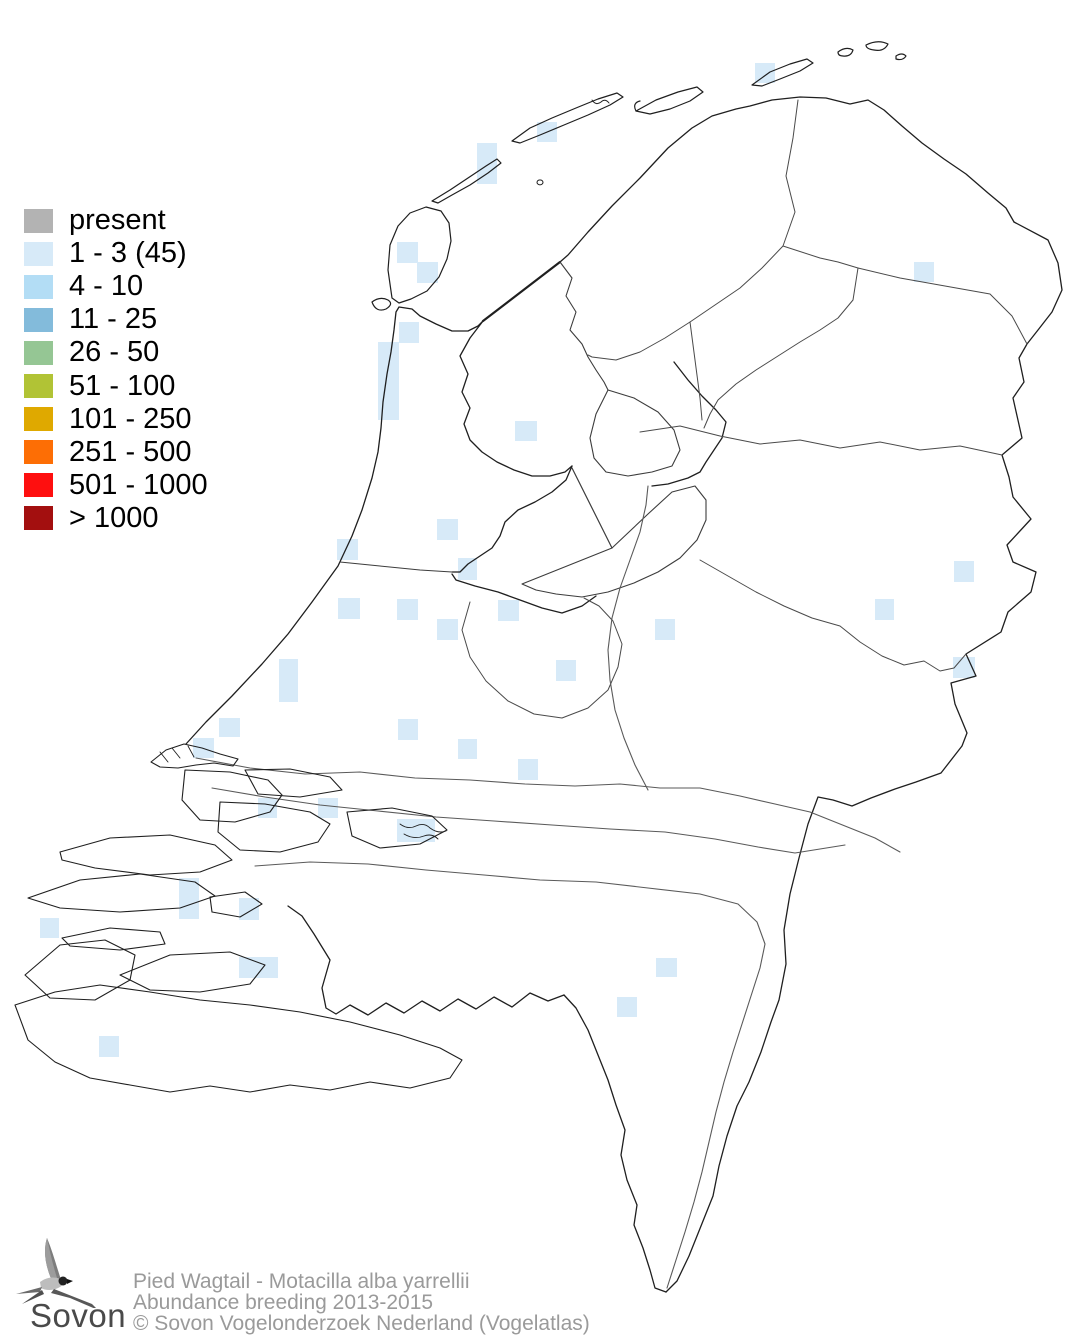 This screenshot has height=1340, width=1074. What do you see at coordinates (396, 567) in the screenshot?
I see `noordzeekanaal-line` at bounding box center [396, 567].